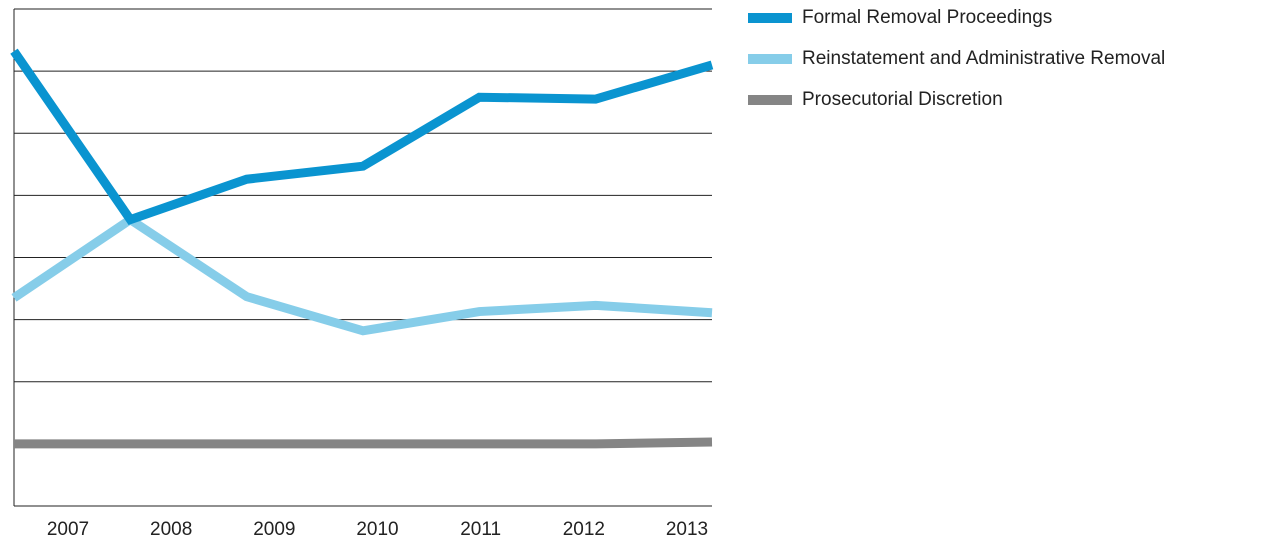 The width and height of the screenshot is (1285, 546). What do you see at coordinates (584, 529) in the screenshot?
I see `x-tick-label: 2012` at bounding box center [584, 529].